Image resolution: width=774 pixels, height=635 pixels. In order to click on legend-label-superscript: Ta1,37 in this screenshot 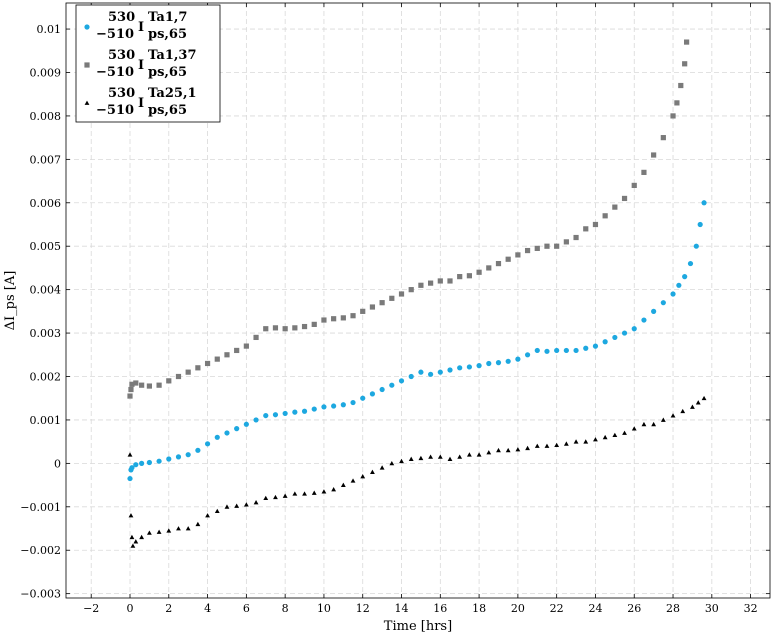, I will do `click(172, 55)`.